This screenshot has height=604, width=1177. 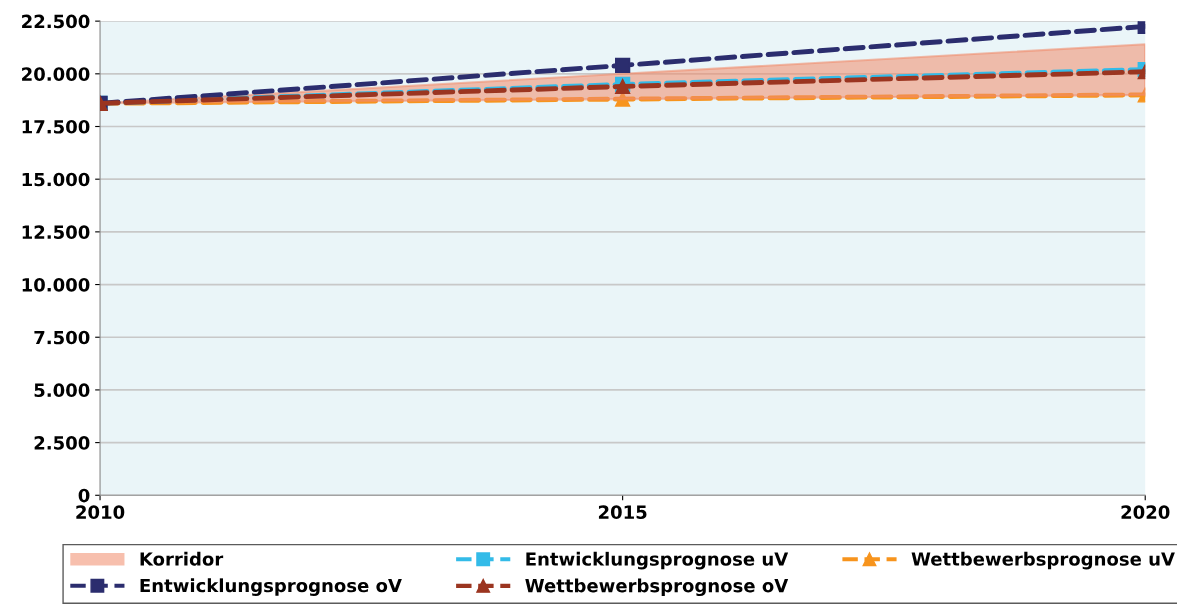 I want to click on legend-label: Korridor, so click(x=182, y=558).